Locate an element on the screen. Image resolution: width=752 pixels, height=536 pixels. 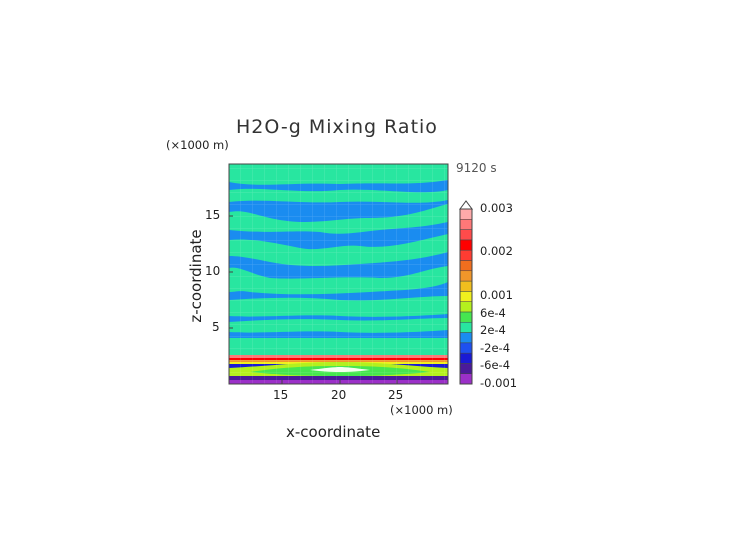
colorbar-top-arrow is located at coordinates (466, 205).